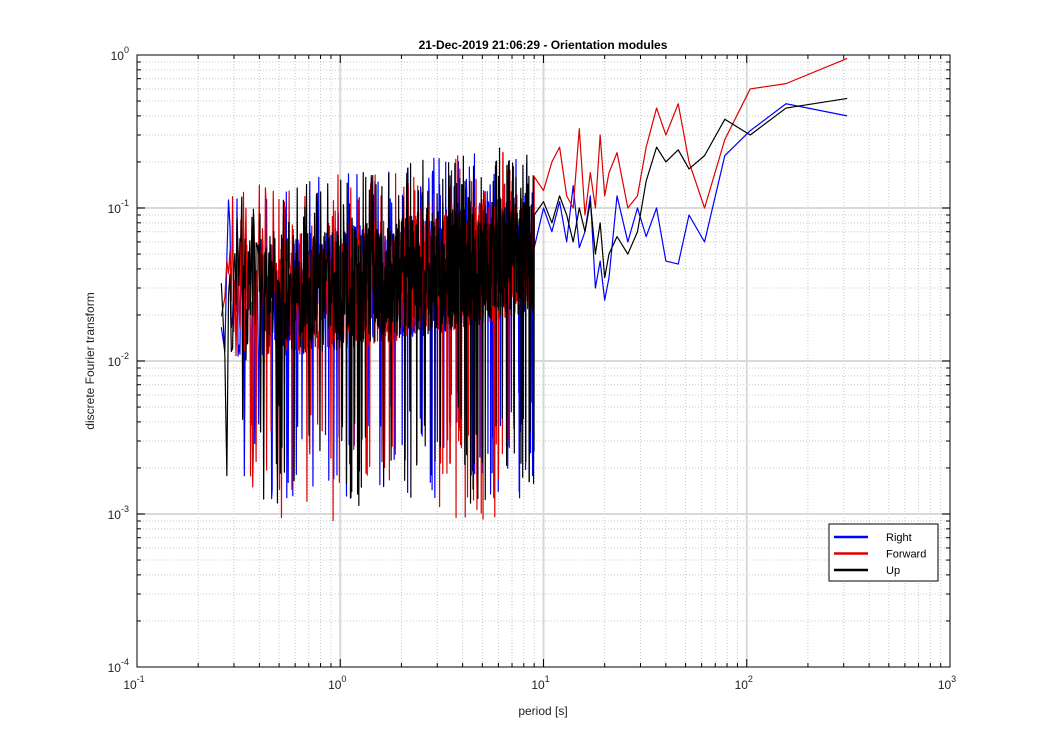  What do you see at coordinates (118, 666) in the screenshot?
I see `y-tick-label: 10⁻⁴` at bounding box center [118, 666].